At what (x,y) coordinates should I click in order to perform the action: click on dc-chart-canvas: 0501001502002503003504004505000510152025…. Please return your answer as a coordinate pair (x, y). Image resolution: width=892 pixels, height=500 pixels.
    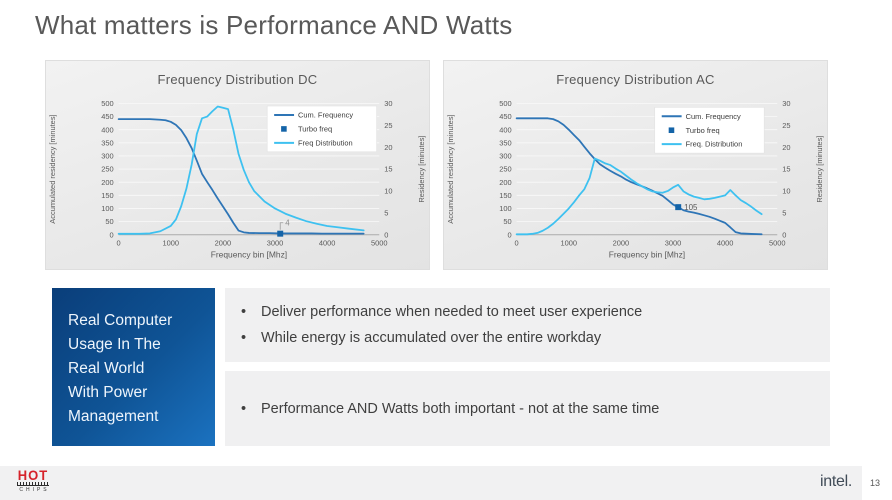
    Looking at the image, I should click on (237, 179).